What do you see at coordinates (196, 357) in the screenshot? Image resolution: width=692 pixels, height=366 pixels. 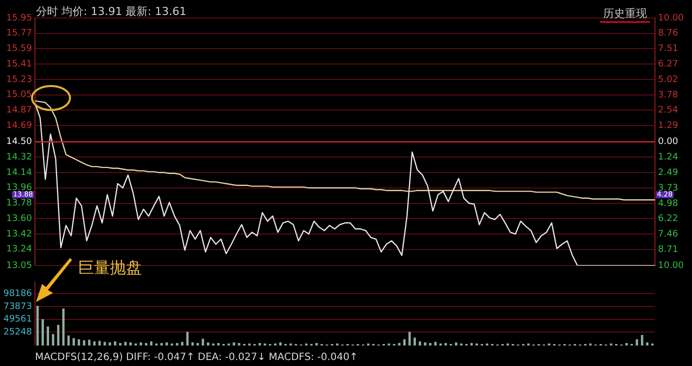 I see `text: MACDFS(12,26,9) DIFF: -0.047↑ DEA: -0.027↓ MACDFS: -0.040↑` at bounding box center [196, 357].